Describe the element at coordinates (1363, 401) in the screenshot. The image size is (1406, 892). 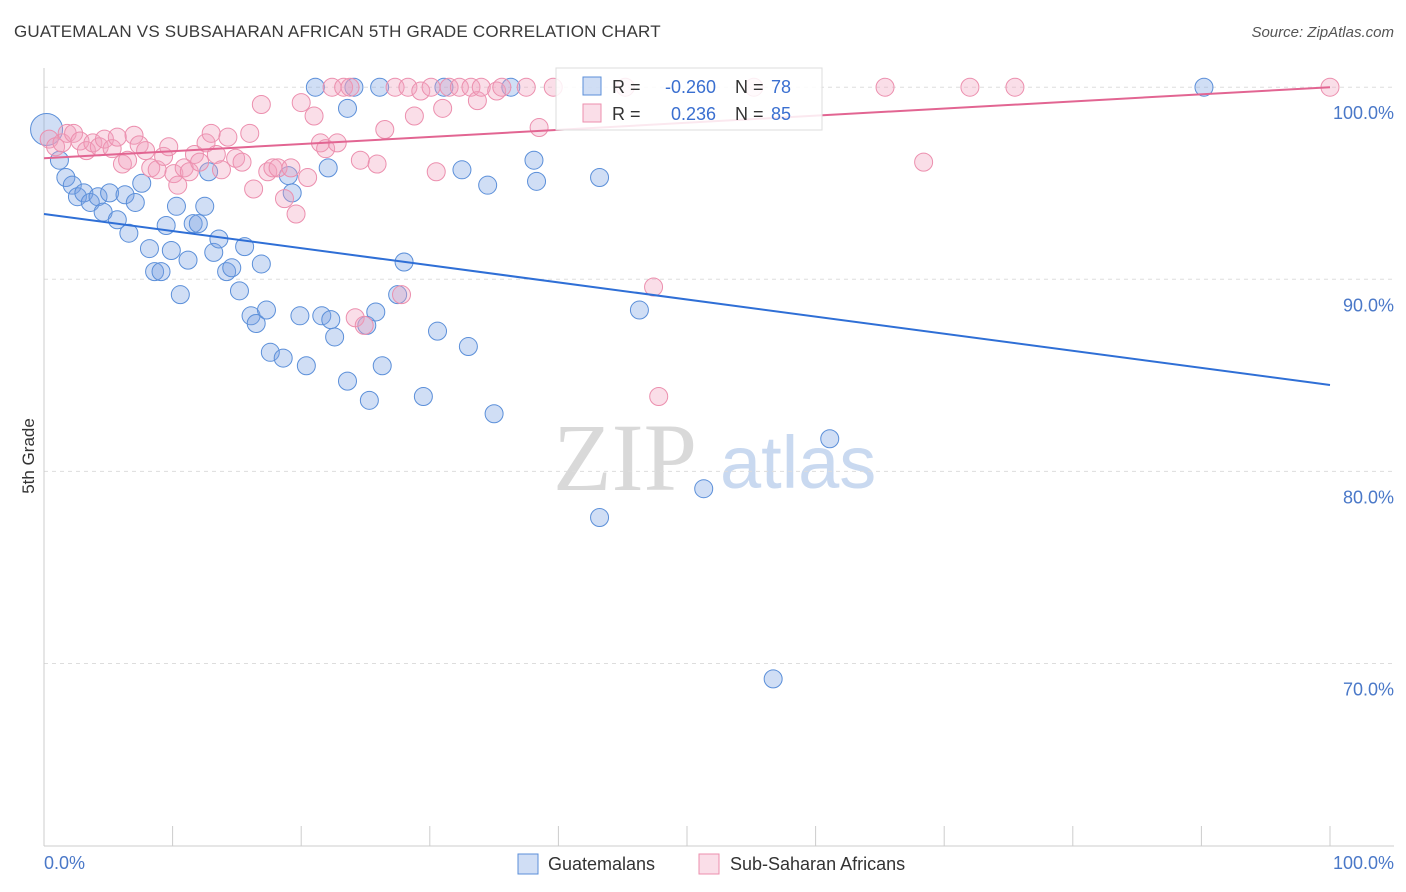
I see `y-tick-labels: 70.0% 80.0% 90.0% 100.0%` at that location.